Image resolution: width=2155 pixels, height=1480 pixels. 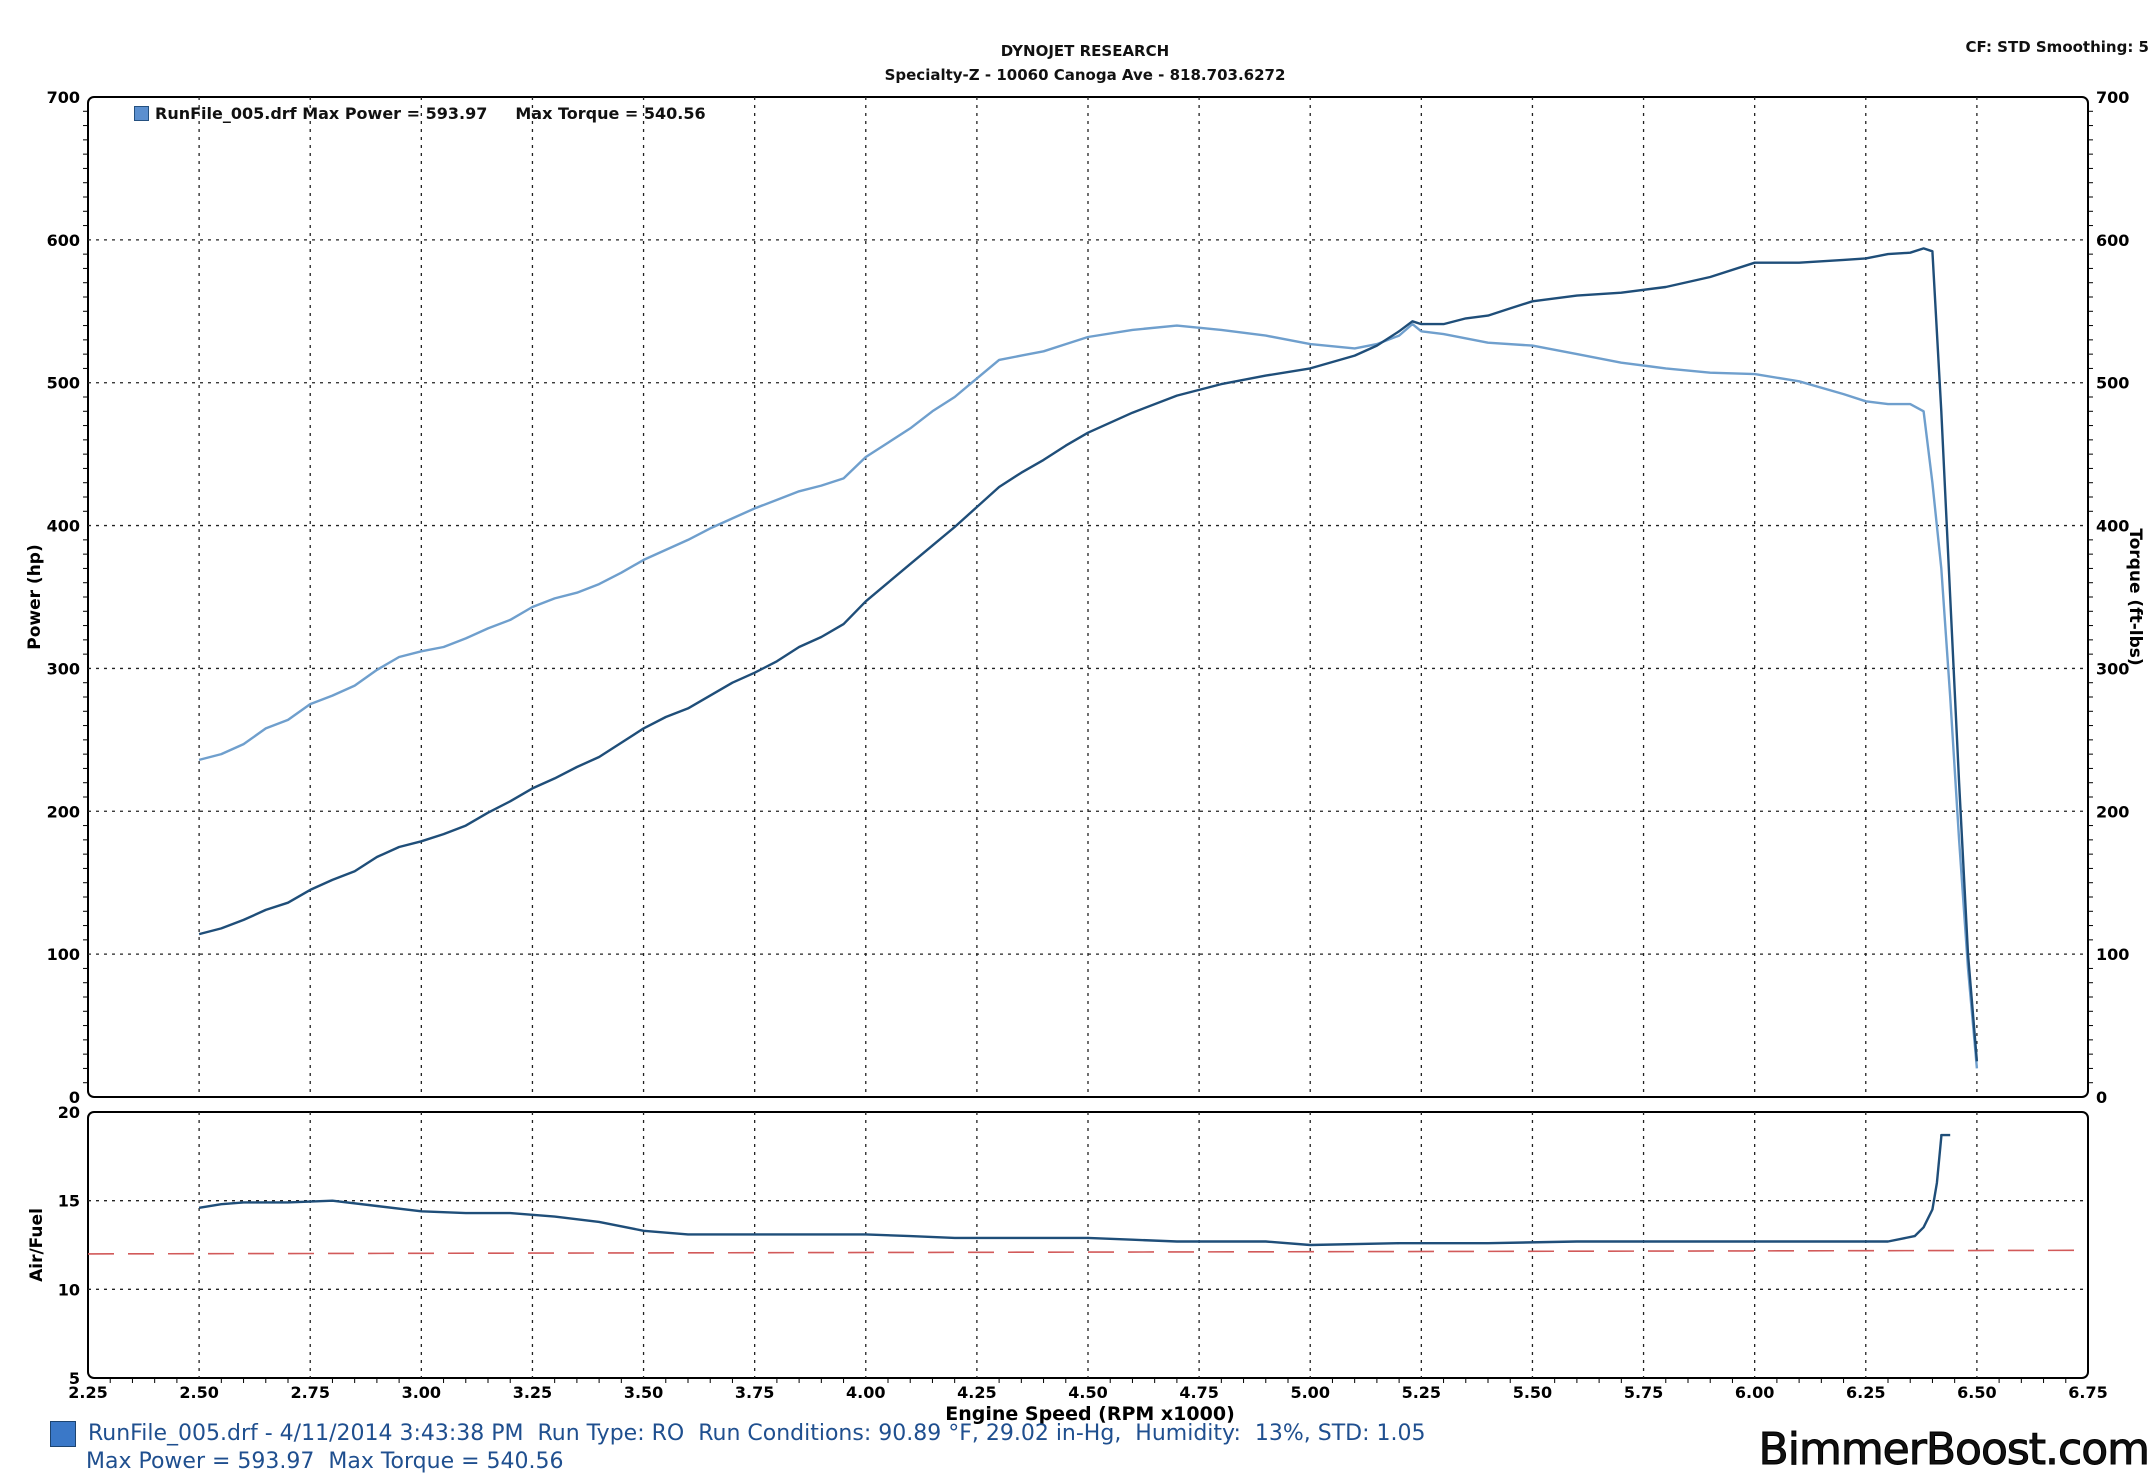 What do you see at coordinates (976, 1392) in the screenshot?
I see `x-tick-label: 4.25` at bounding box center [976, 1392].